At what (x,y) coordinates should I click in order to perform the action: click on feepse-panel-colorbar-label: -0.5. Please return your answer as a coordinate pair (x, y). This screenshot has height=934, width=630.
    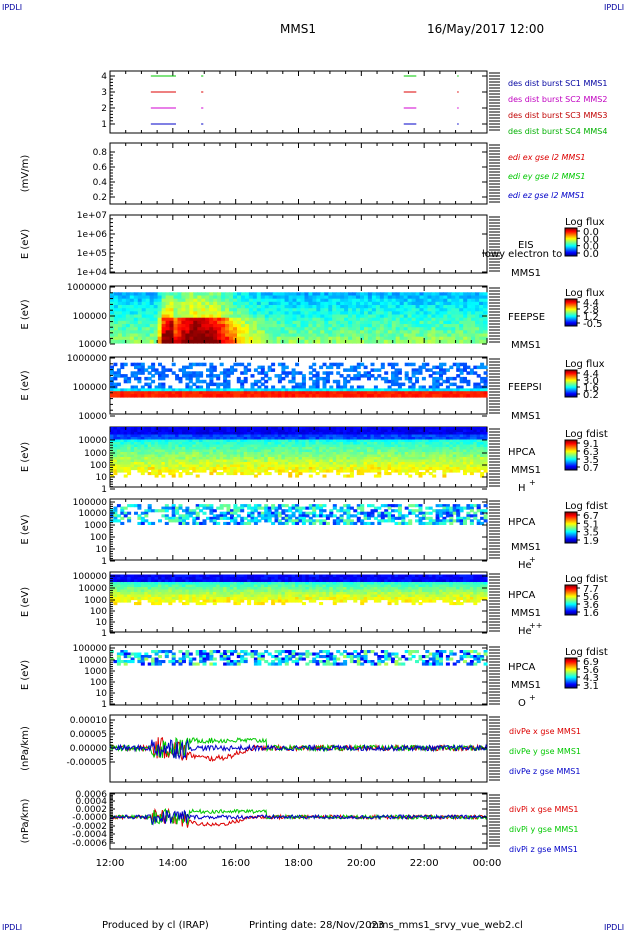
    Looking at the image, I should click on (593, 324).